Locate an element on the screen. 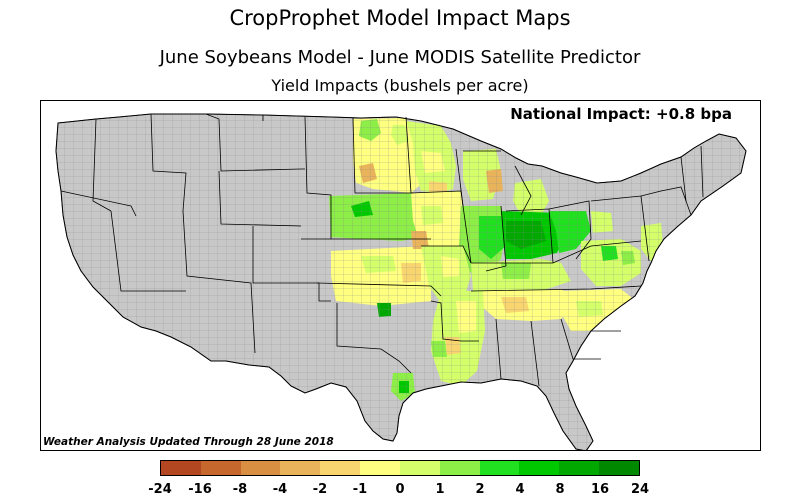 This screenshot has width=800, height=500. legend-tick-label: -24 is located at coordinates (160, 489).